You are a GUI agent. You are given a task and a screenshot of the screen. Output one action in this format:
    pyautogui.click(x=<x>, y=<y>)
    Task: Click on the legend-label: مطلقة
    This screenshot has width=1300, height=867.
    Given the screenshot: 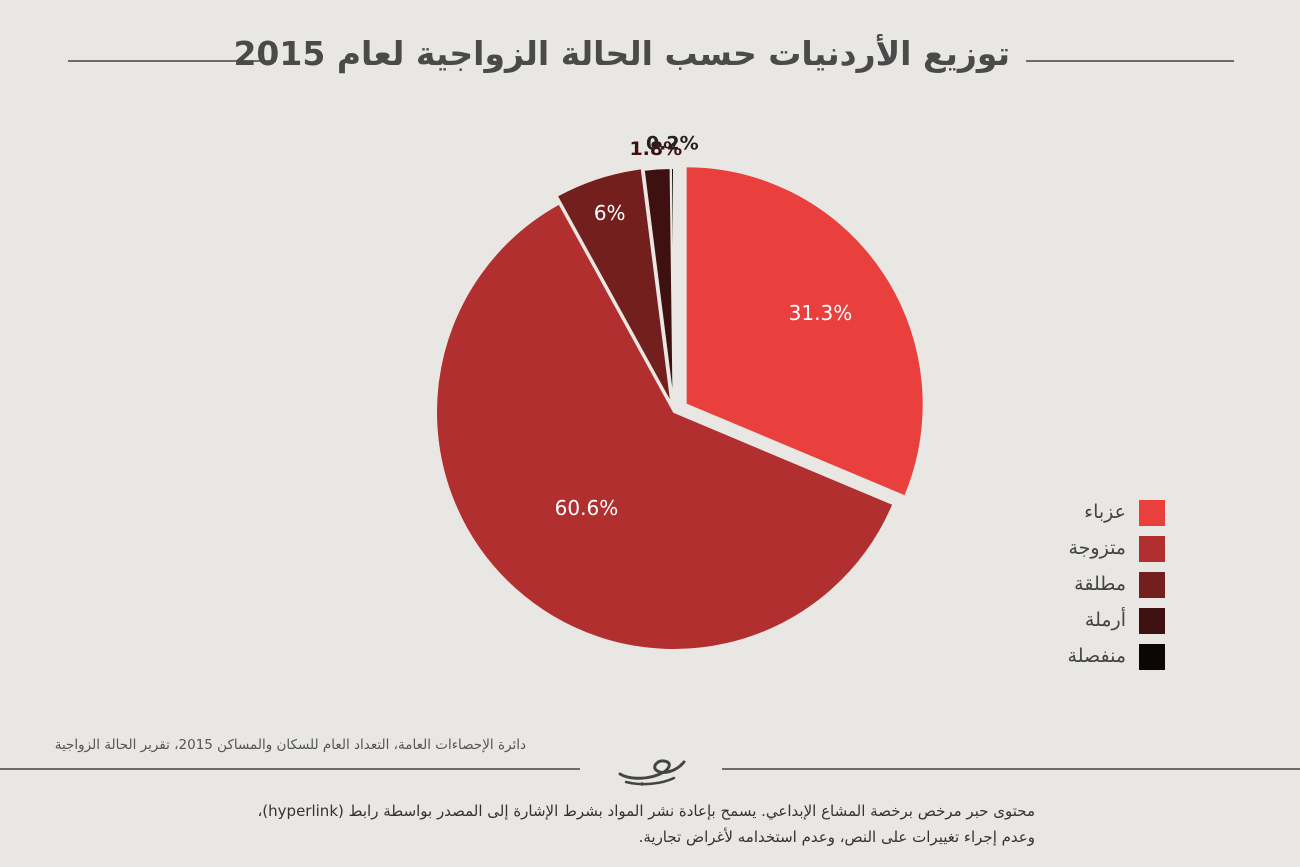 What is the action you would take?
    pyautogui.click(x=1100, y=584)
    